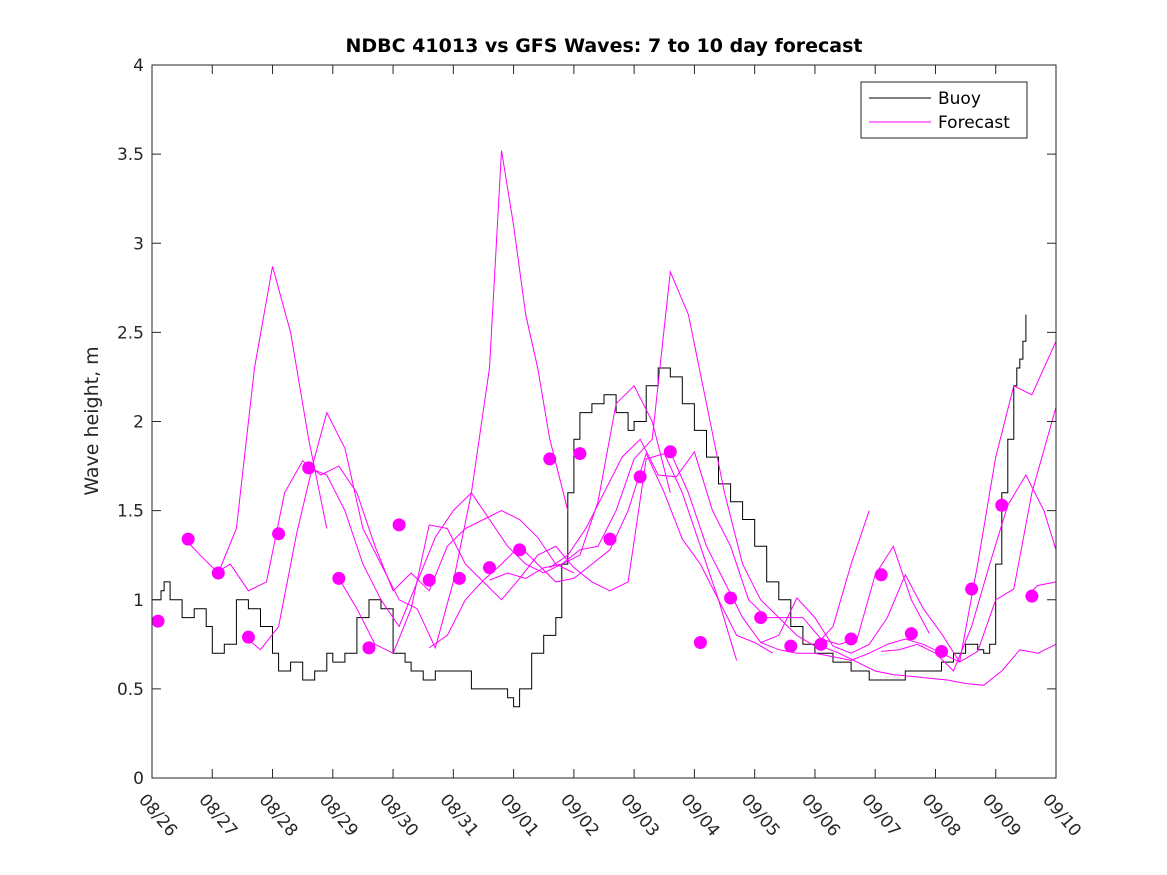  What do you see at coordinates (579, 815) in the screenshot?
I see `x-tick-label: 09/02` at bounding box center [579, 815].